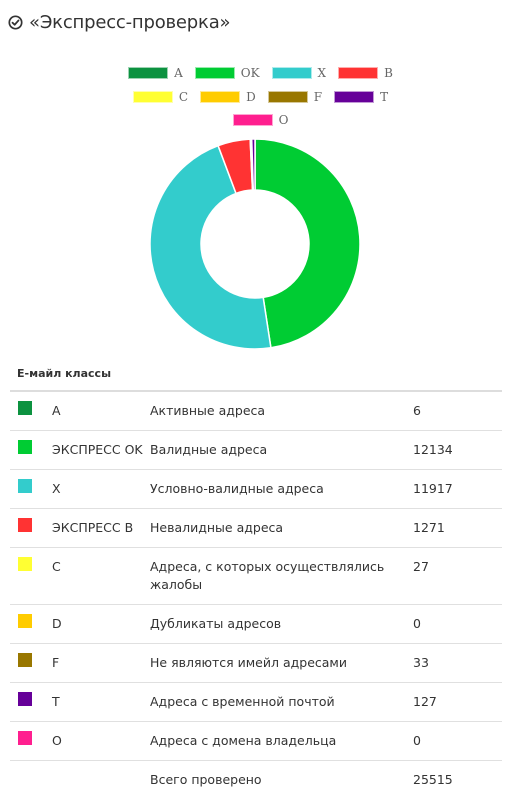  What do you see at coordinates (284, 120) in the screenshot?
I see `legend-label: O` at bounding box center [284, 120].